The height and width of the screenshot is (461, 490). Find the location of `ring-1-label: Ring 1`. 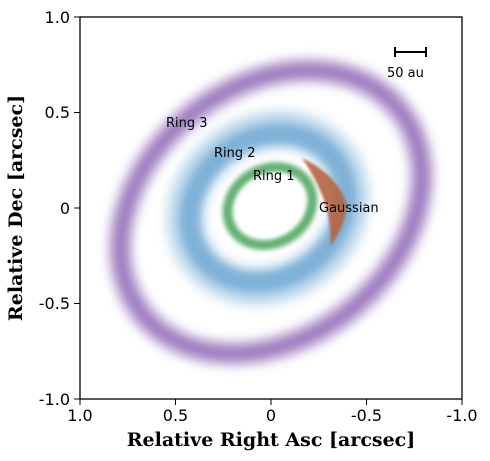

ring-1-label: Ring 1 is located at coordinates (274, 176).